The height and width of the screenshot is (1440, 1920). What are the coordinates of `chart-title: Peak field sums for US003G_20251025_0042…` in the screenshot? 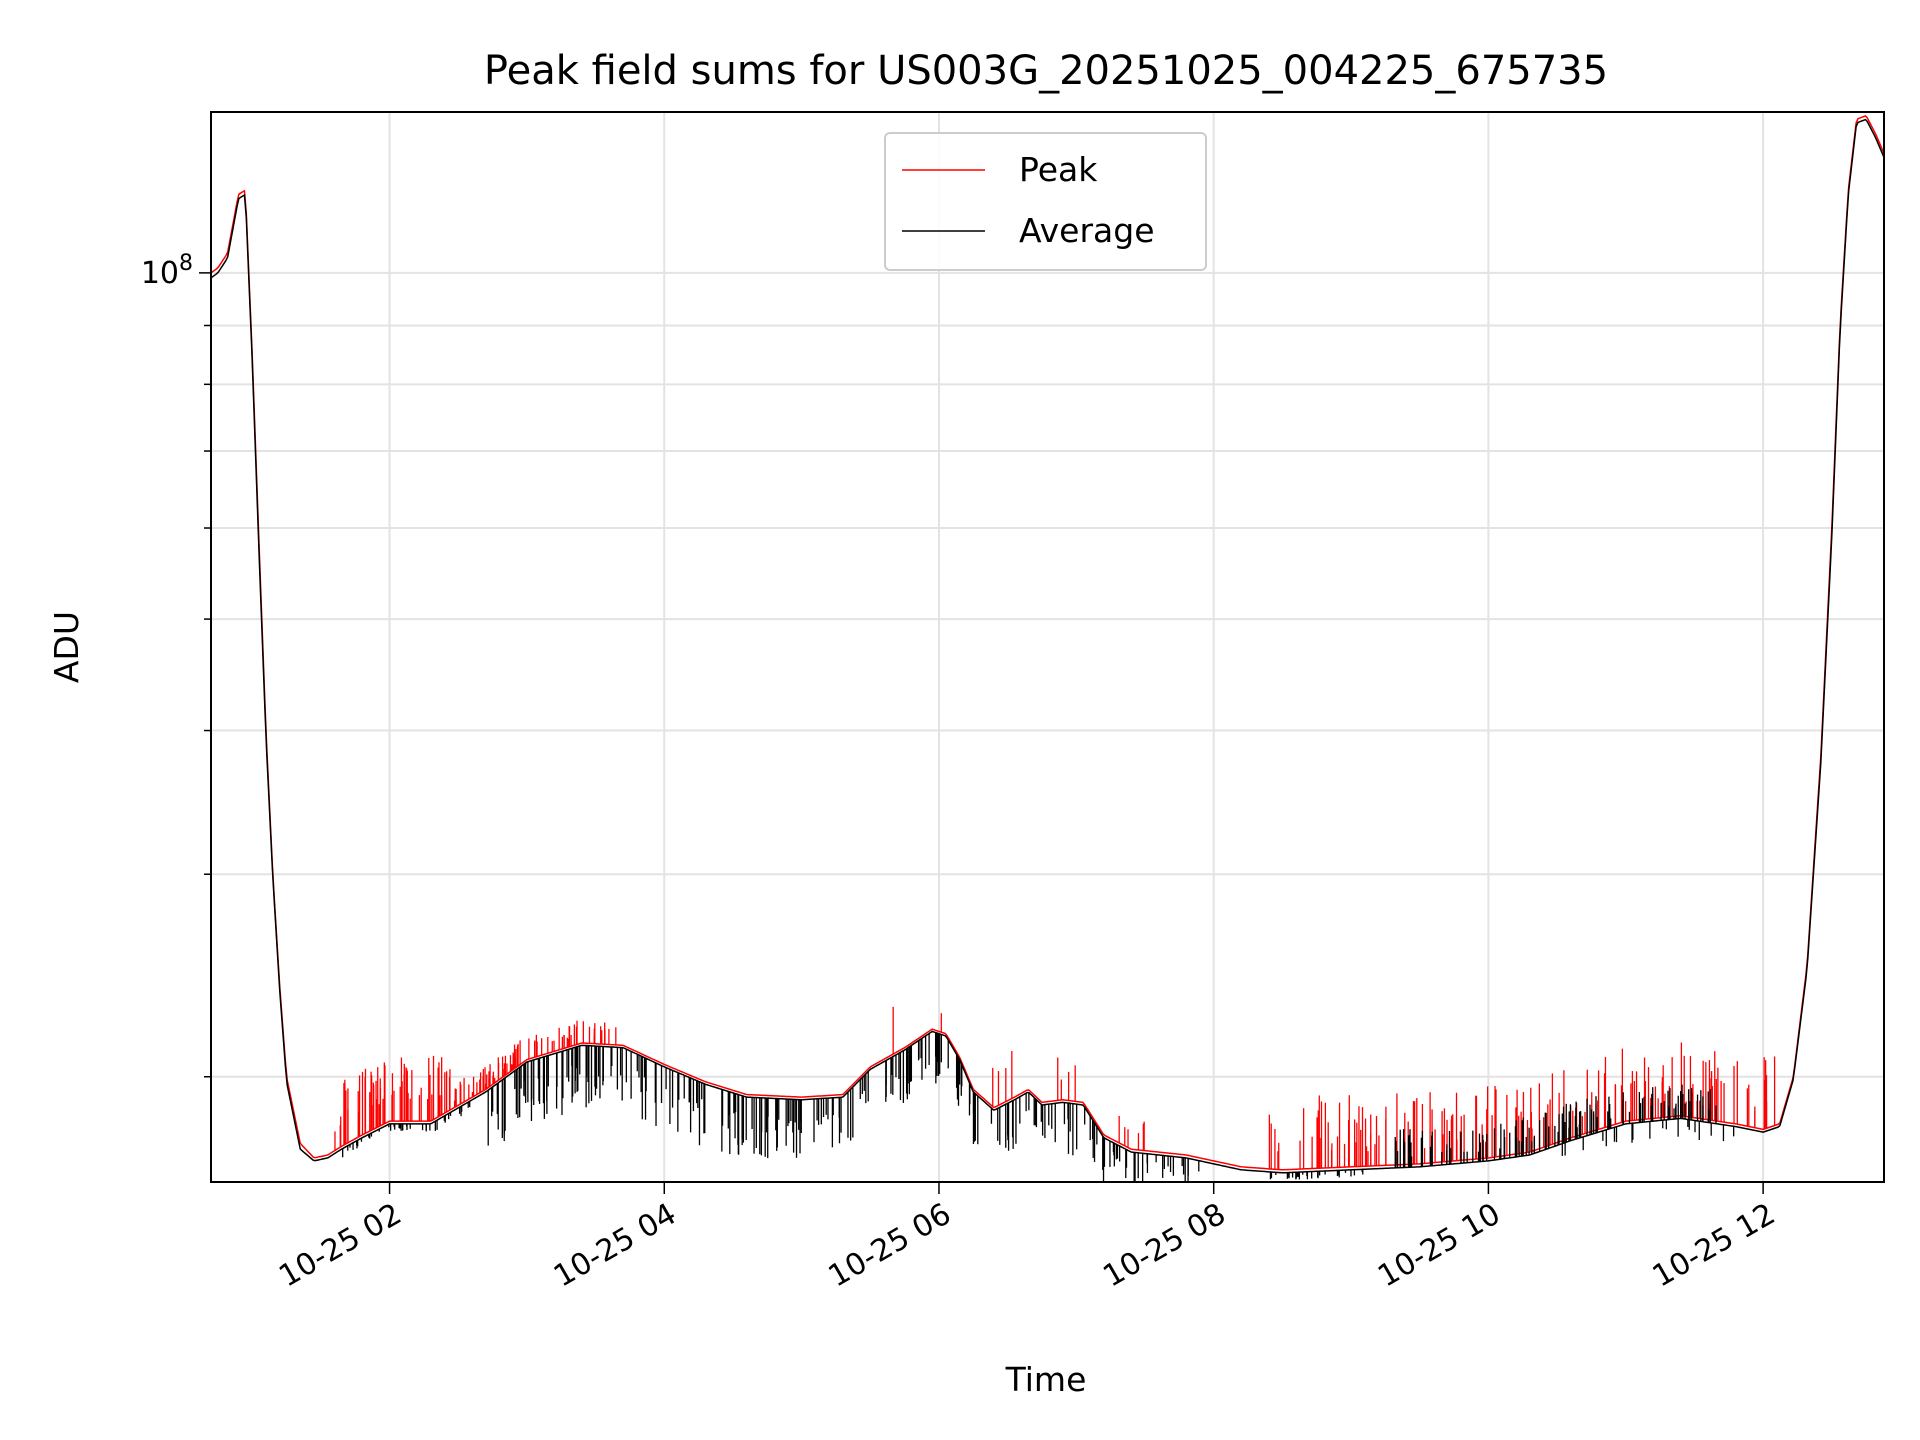 It's located at (1046, 71).